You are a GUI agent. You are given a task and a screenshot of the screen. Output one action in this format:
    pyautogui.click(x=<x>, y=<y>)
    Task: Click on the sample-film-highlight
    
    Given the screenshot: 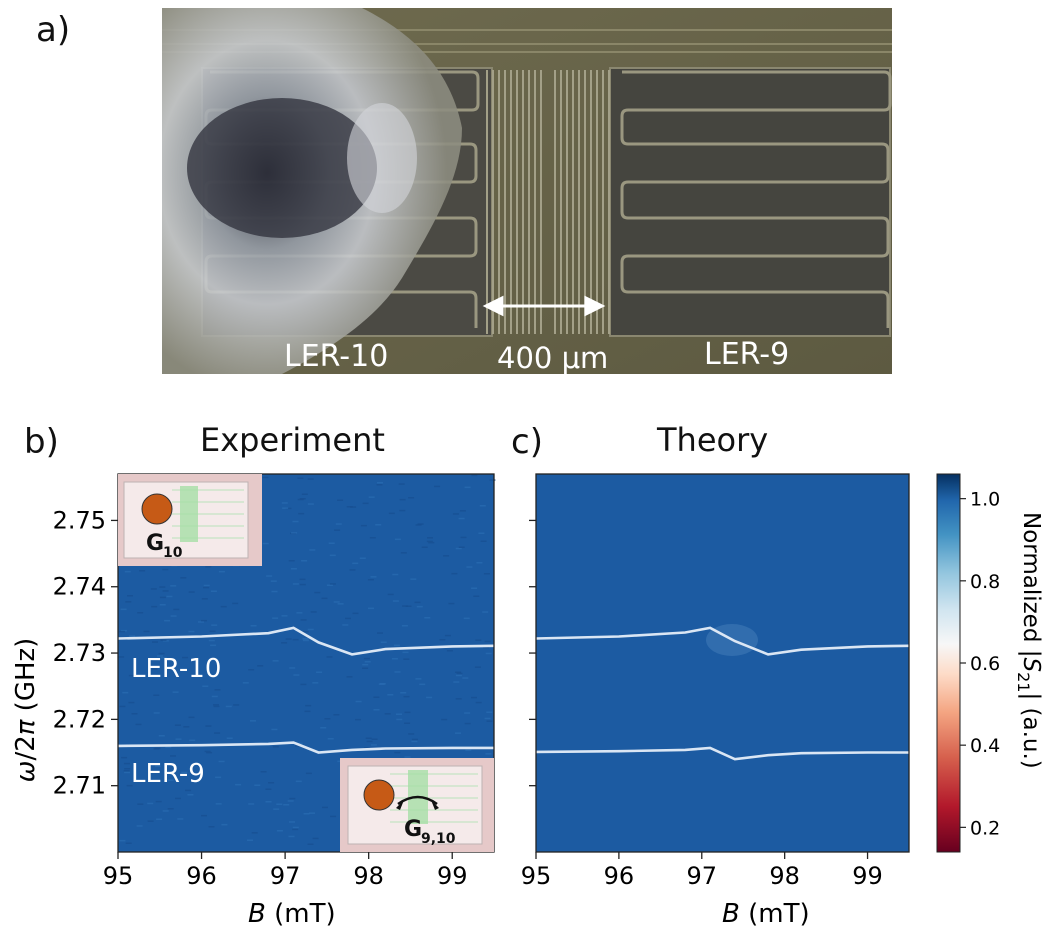 What is the action you would take?
    pyautogui.click(x=382, y=158)
    